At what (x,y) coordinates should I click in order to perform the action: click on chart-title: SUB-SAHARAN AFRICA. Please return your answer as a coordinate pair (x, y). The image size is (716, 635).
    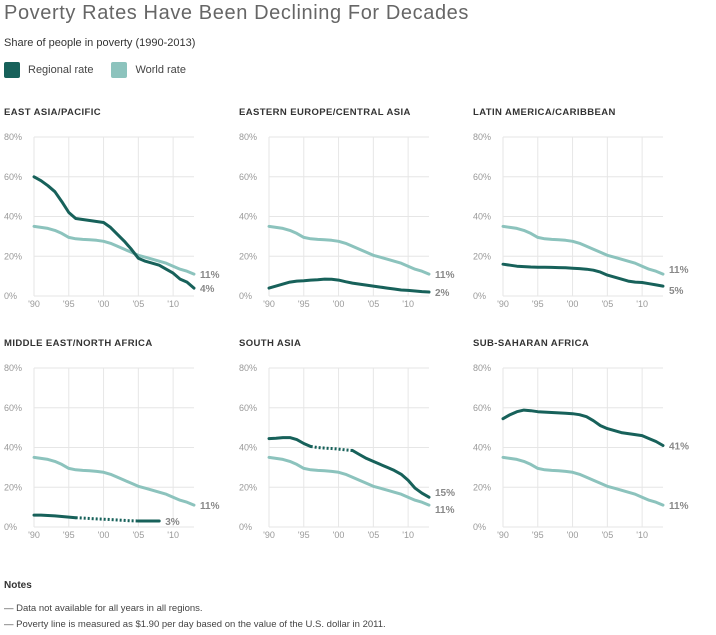
    Looking at the image, I should click on (531, 343).